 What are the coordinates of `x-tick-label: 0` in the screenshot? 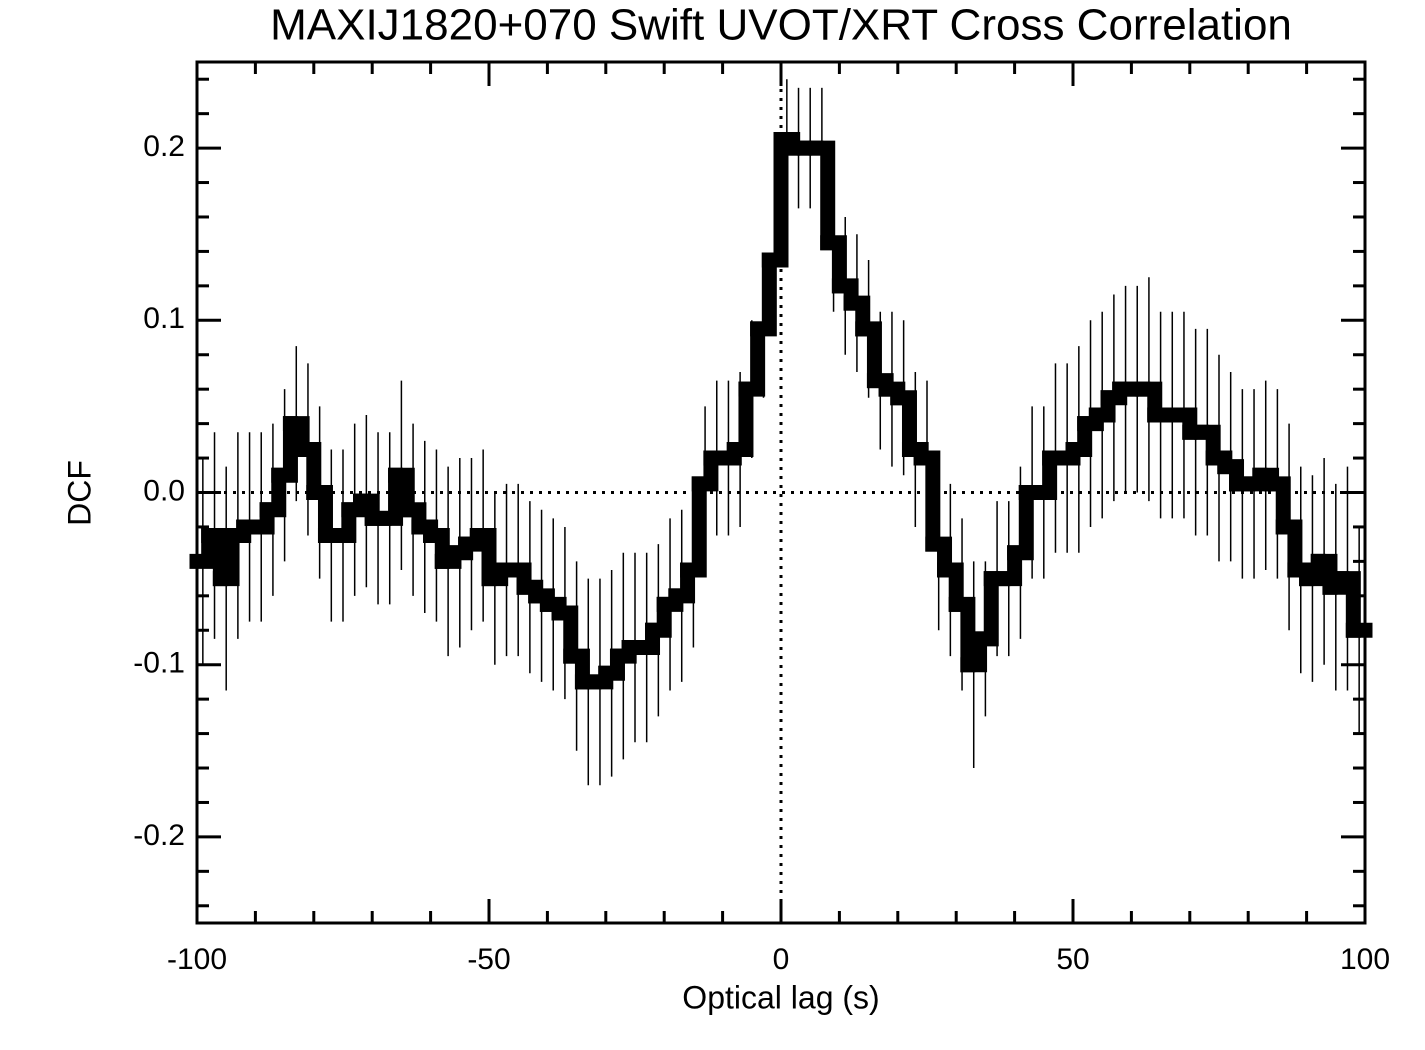 It's located at (781, 959).